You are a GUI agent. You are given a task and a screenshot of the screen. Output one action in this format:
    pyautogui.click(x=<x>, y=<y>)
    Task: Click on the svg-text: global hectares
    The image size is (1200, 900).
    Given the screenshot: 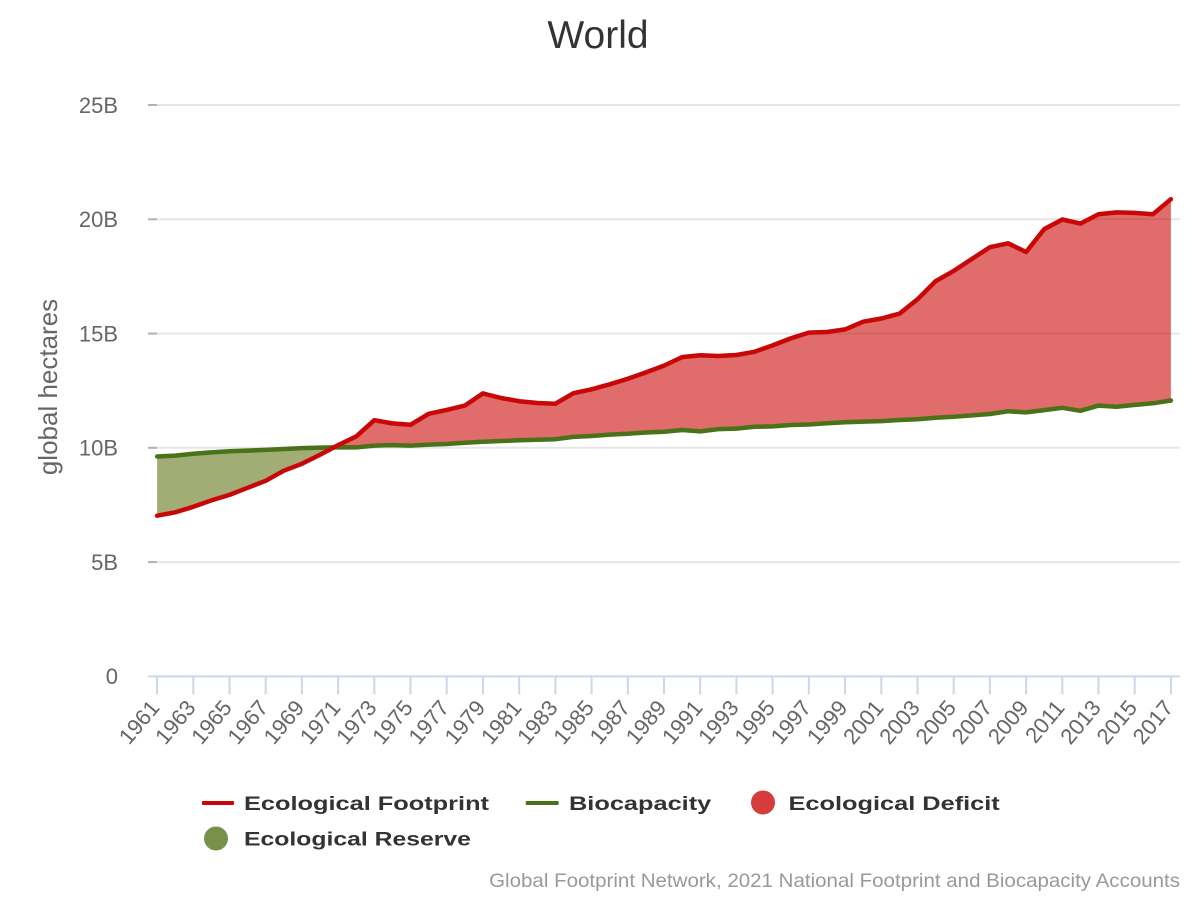 What is the action you would take?
    pyautogui.click(x=48, y=387)
    